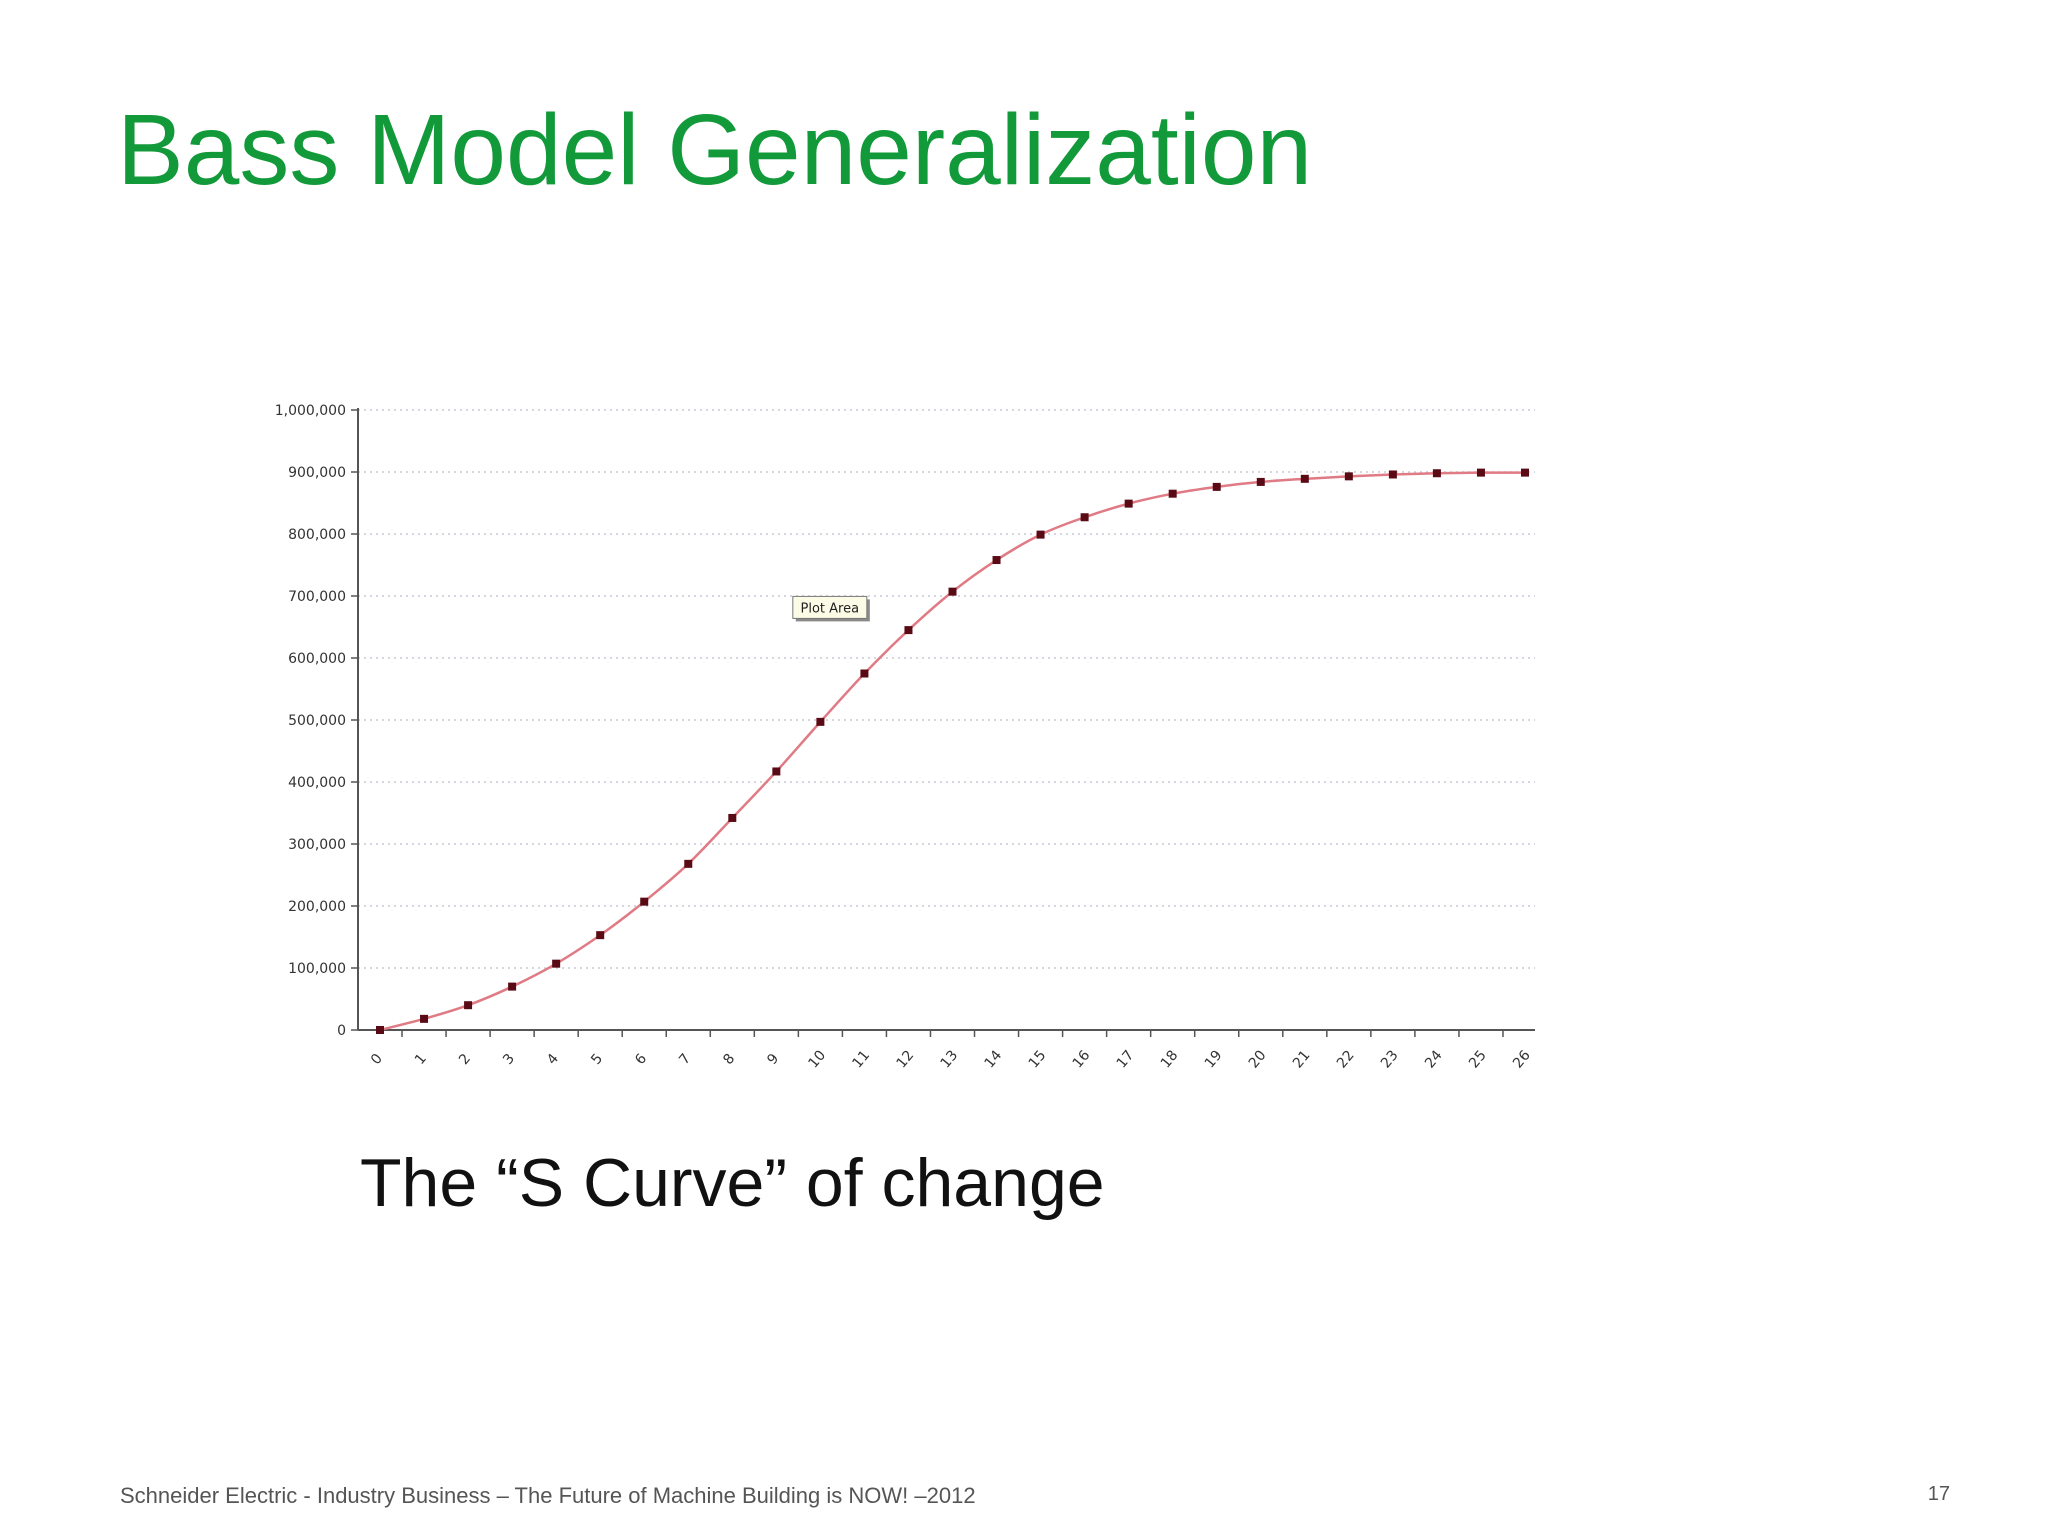 This screenshot has width=2048, height=1536. What do you see at coordinates (1126, 1059) in the screenshot?
I see `x-tick-label: 17` at bounding box center [1126, 1059].